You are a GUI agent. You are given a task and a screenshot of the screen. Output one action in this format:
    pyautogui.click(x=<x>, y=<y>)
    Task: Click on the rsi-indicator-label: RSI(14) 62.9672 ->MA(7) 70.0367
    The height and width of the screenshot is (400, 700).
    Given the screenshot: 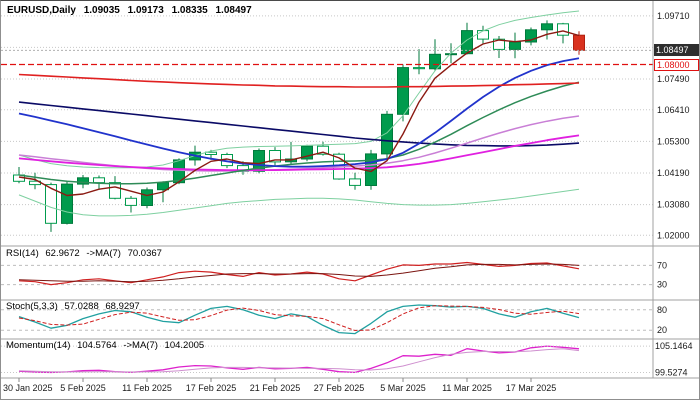 What is the action you would take?
    pyautogui.click(x=86, y=253)
    